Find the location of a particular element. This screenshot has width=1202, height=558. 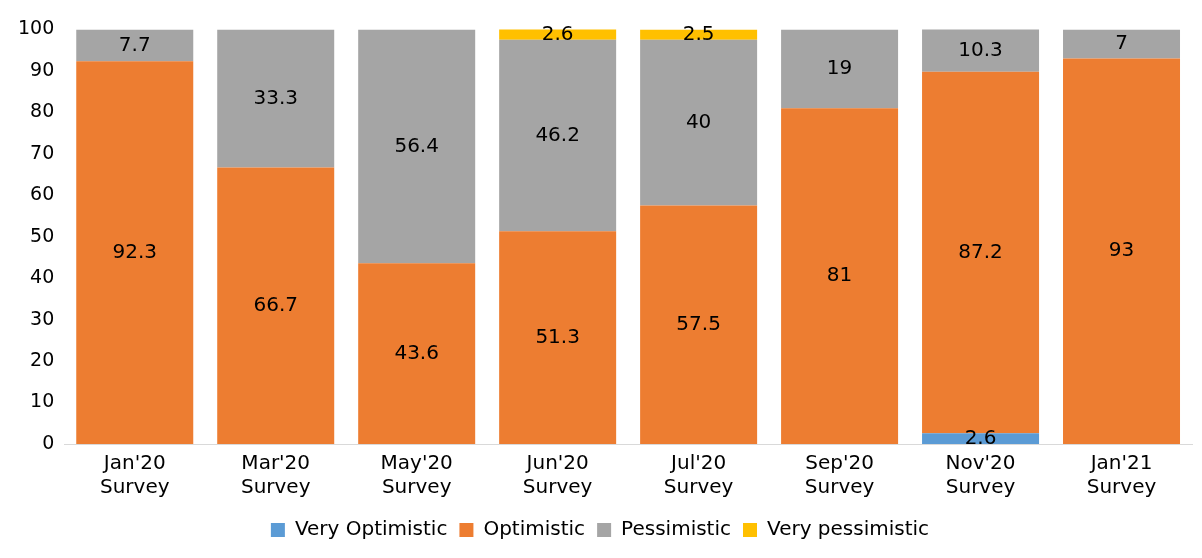

data-label: 92.3 is located at coordinates (135, 250).